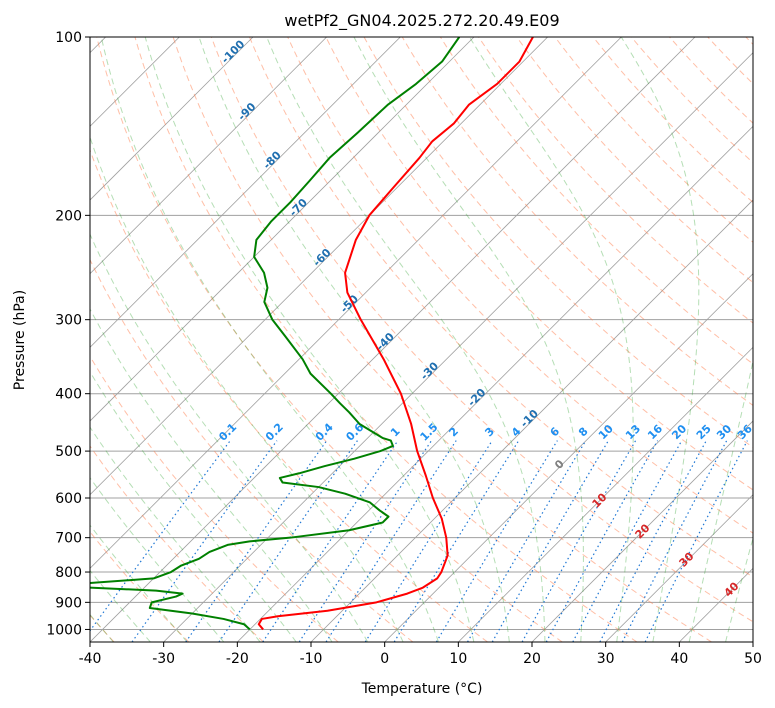 The height and width of the screenshot is (708, 775). What do you see at coordinates (311, 659) in the screenshot?
I see `x-tick-label: -10` at bounding box center [311, 659].